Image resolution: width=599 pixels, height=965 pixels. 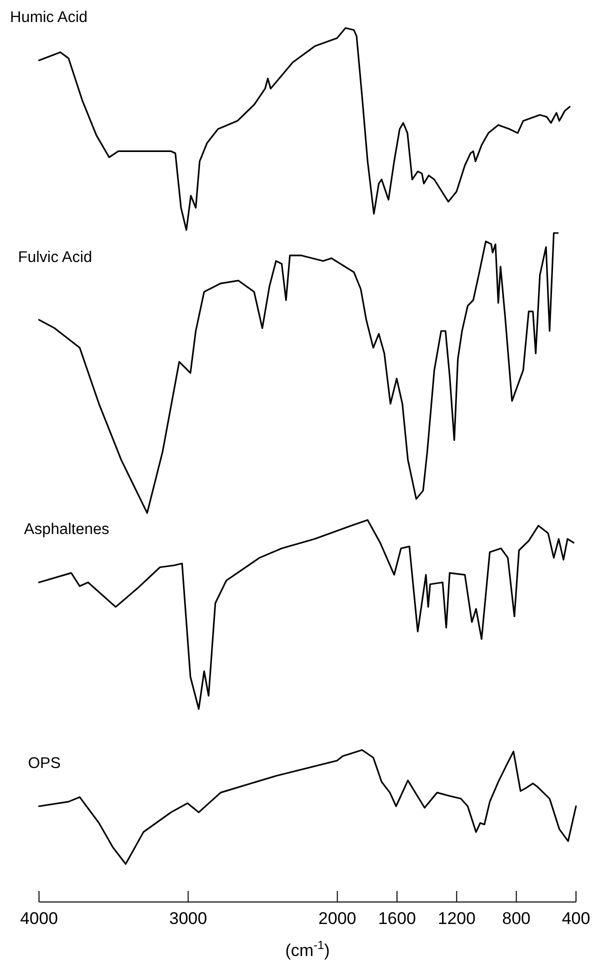 I want to click on text: Fulvic Acid, so click(x=55, y=257).